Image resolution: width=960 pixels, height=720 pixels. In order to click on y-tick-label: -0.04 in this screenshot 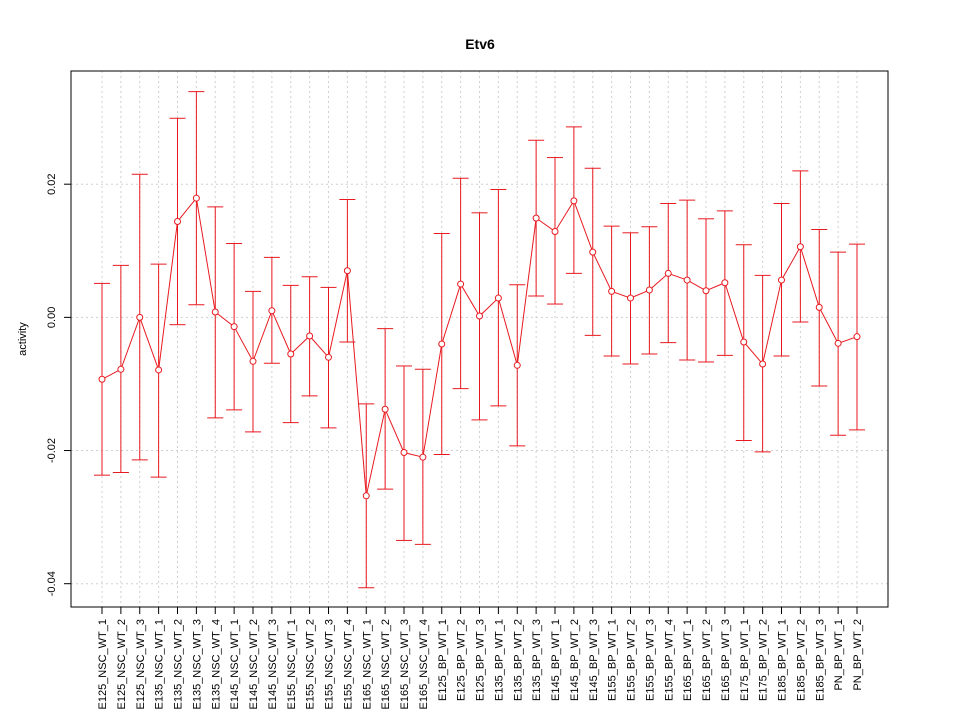, I will do `click(52, 583)`.